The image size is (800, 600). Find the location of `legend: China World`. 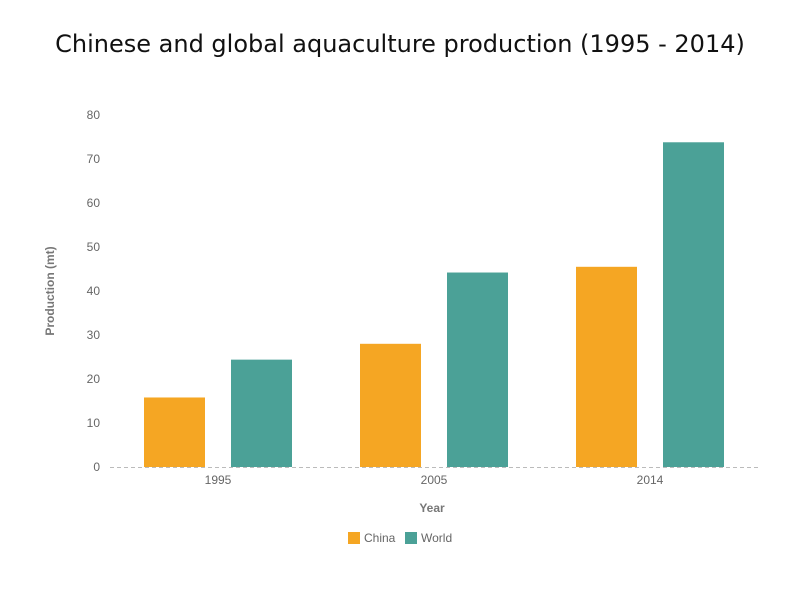

legend: China World is located at coordinates (400, 538).